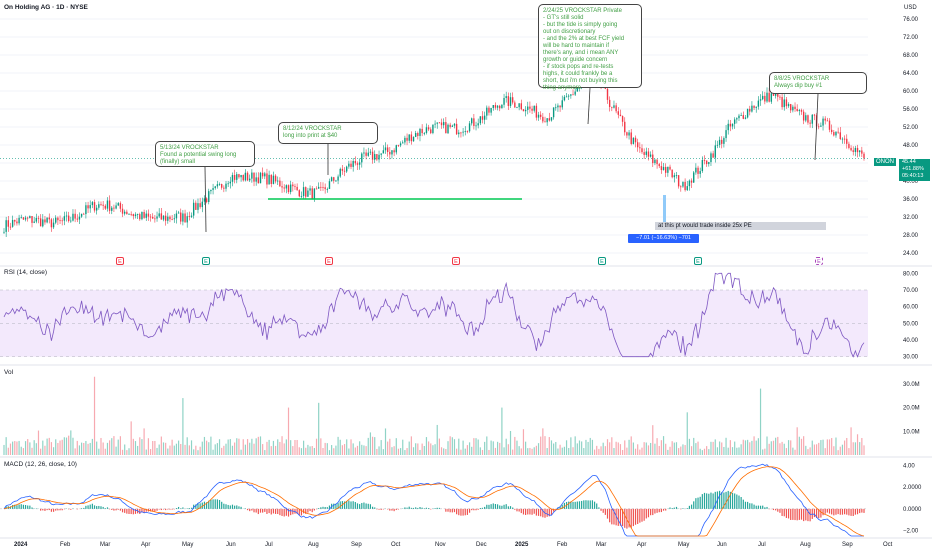 This screenshot has height=550, width=932. What do you see at coordinates (440, 545) in the screenshot?
I see `x-tick-label: Nov` at bounding box center [440, 545].